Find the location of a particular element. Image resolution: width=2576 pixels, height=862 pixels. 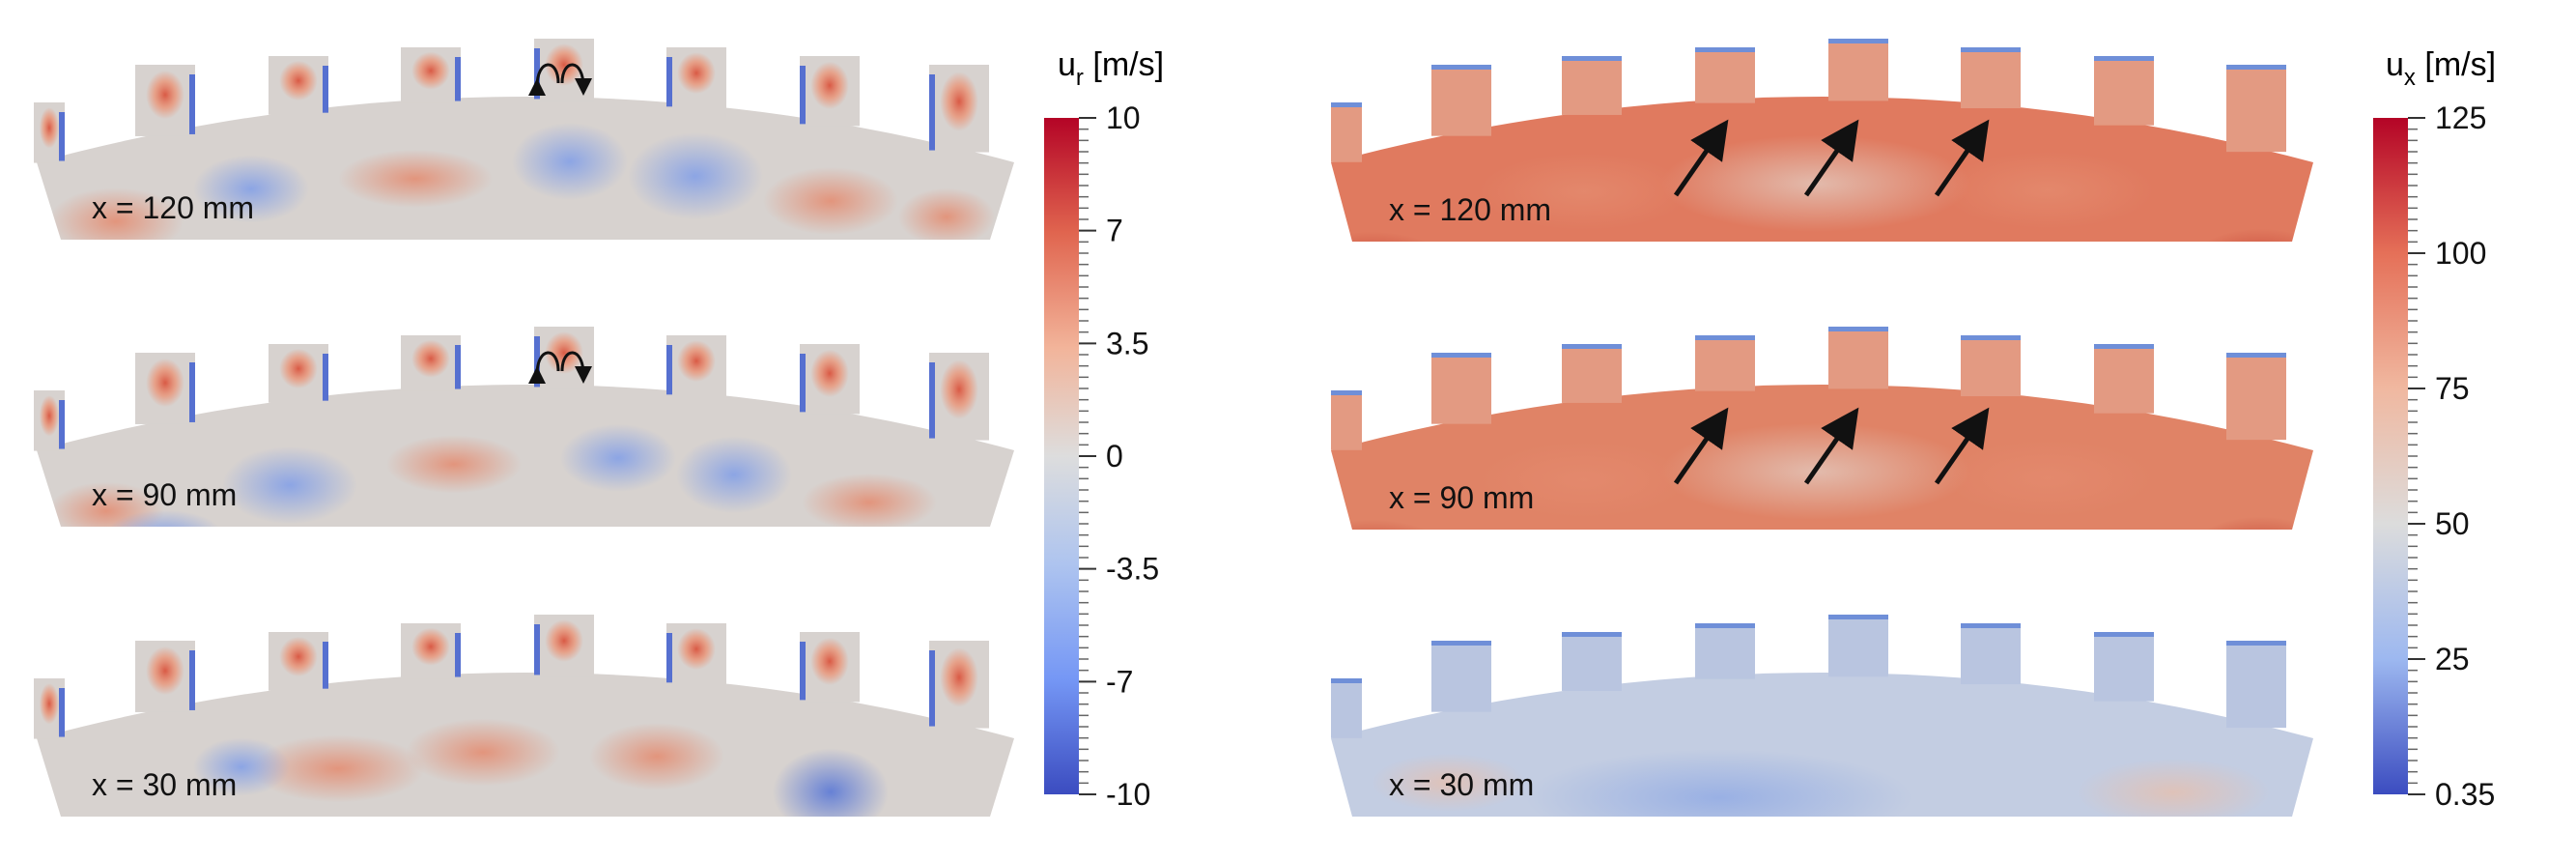

colorbar-tick-label: 3.5 is located at coordinates (1127, 343).